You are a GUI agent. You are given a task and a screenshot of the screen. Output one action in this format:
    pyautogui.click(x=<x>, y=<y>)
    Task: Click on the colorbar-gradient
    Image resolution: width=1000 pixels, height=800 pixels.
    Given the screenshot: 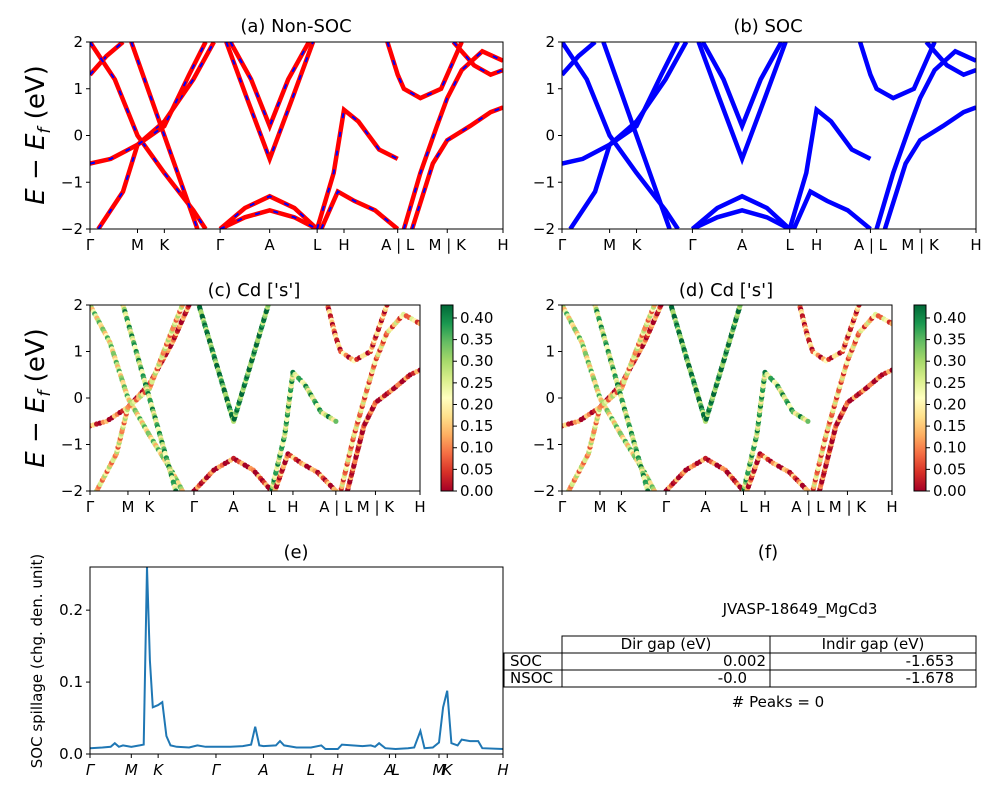 What is the action you would take?
    pyautogui.click(x=447, y=398)
    